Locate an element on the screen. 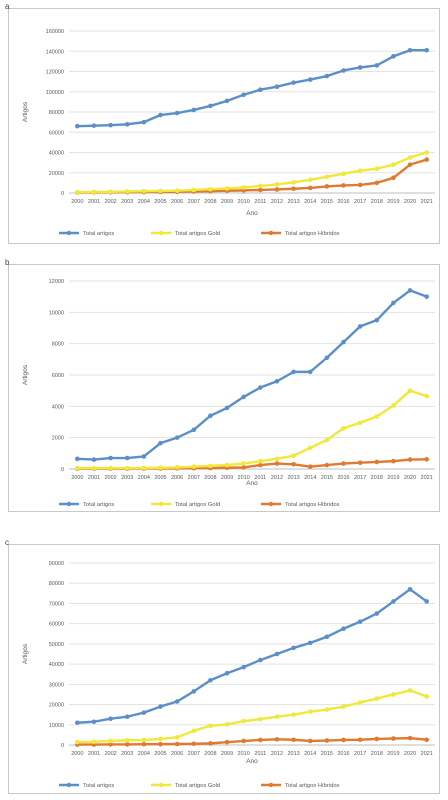 This screenshot has height=800, width=448. x-tick-label: 2021 is located at coordinates (427, 478).